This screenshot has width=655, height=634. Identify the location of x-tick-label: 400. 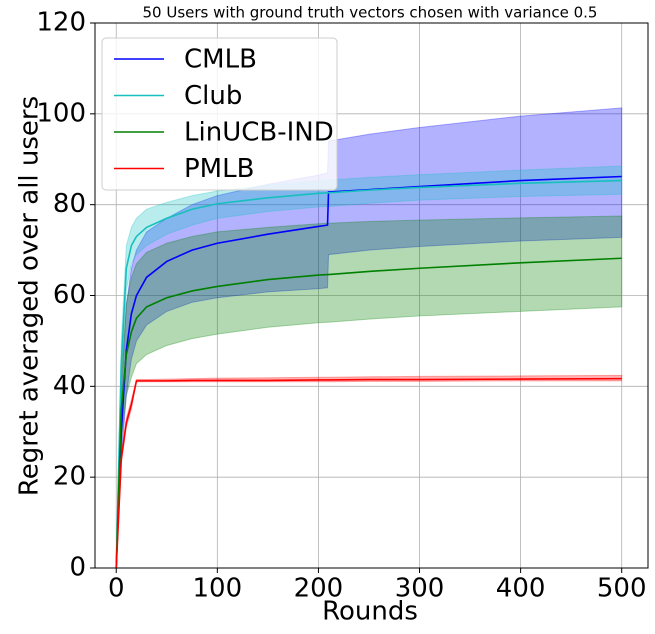
(521, 589).